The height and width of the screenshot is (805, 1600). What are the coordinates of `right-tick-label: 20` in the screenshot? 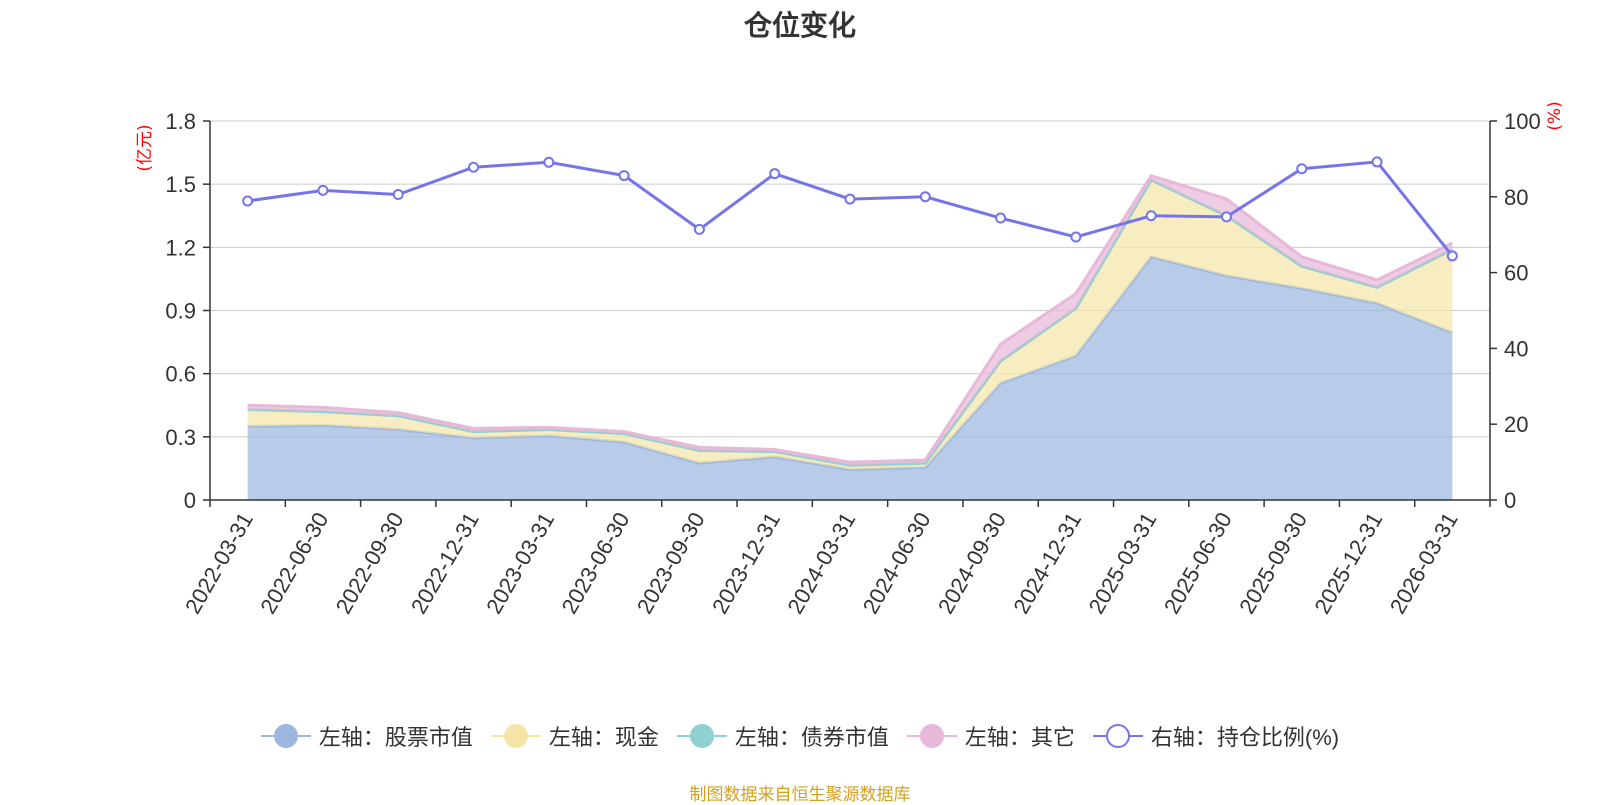 It's located at (1516, 424).